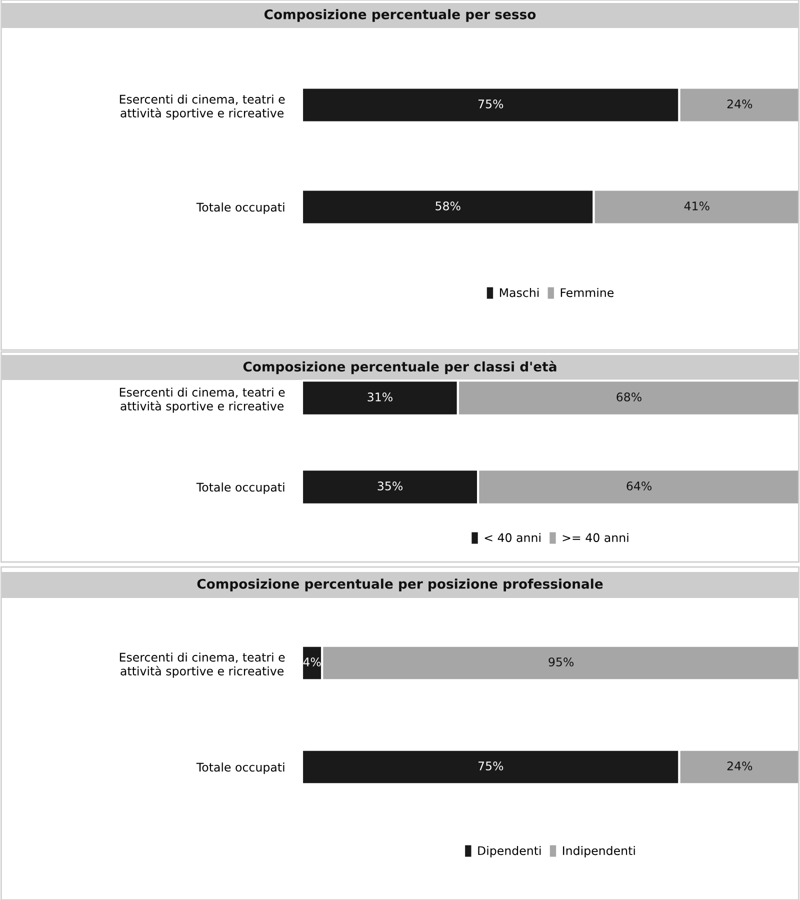 This screenshot has height=900, width=800. I want to click on data-label: 41%, so click(697, 205).